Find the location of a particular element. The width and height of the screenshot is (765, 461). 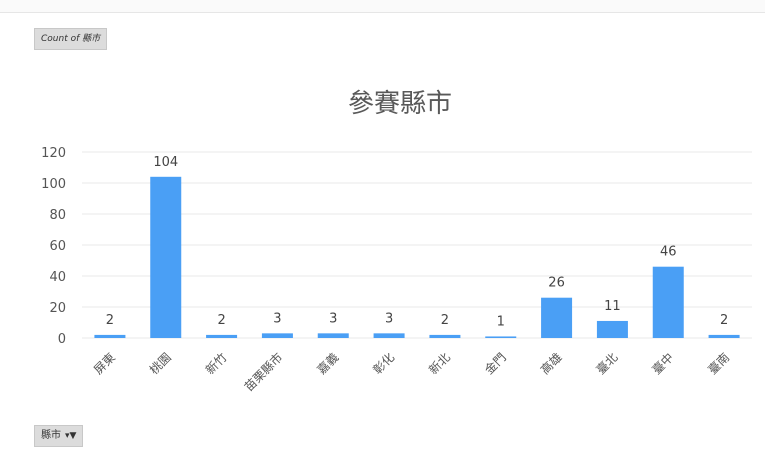

data-label-3: 3 is located at coordinates (277, 318).